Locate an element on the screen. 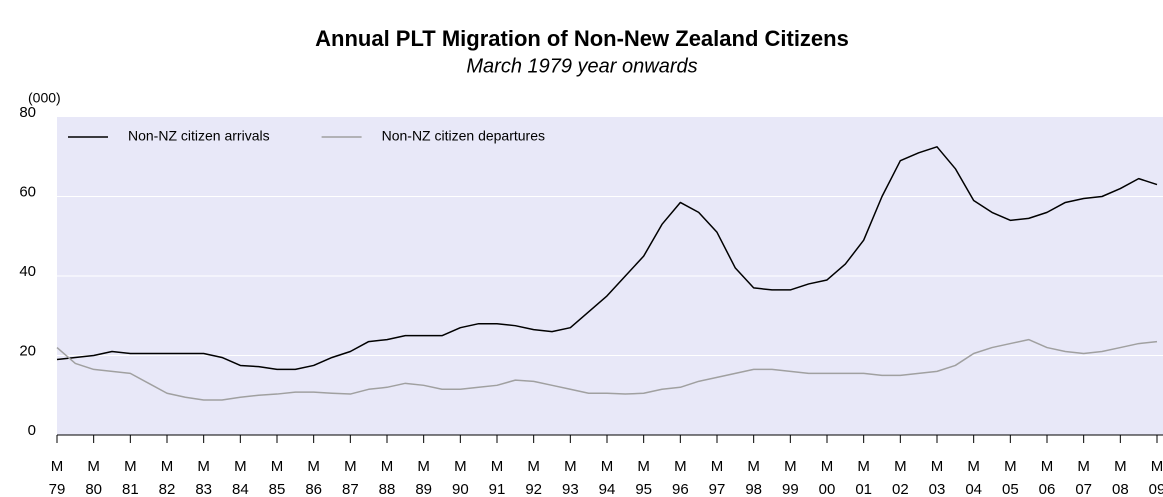  x-tick-label: M 04 is located at coordinates (973, 477).